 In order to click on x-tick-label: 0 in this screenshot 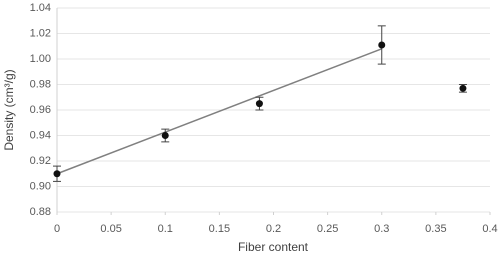, I will do `click(57, 229)`.